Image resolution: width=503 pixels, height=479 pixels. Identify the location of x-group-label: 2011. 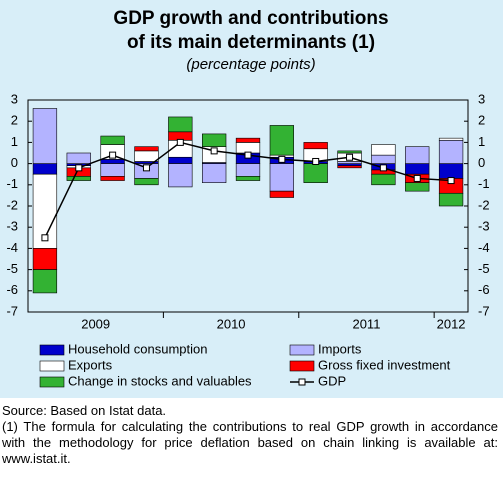
(366, 323).